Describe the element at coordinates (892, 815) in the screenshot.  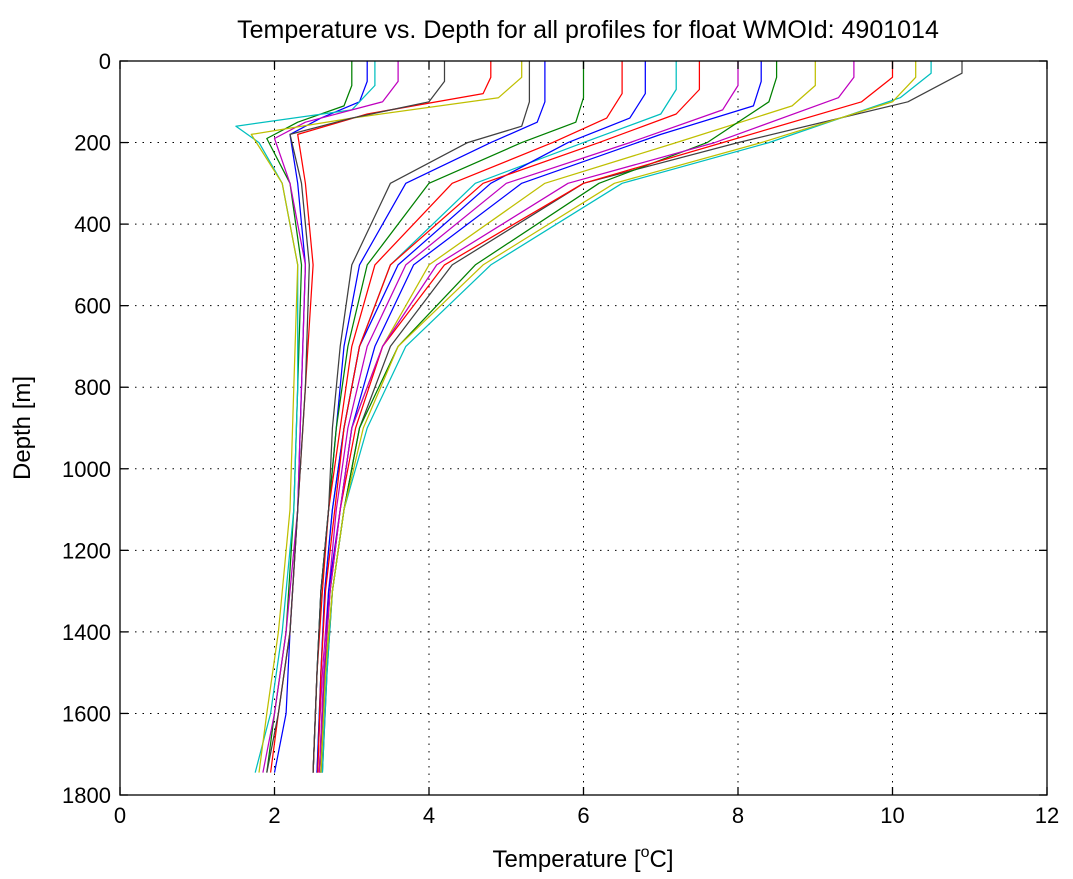
I see `x-tick-label: 10` at that location.